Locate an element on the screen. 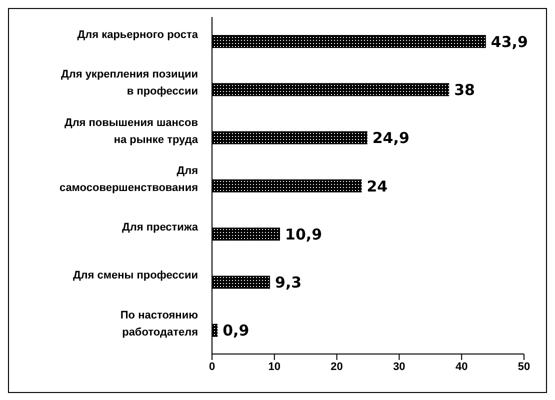  x-tick-label: 10 is located at coordinates (274, 366).